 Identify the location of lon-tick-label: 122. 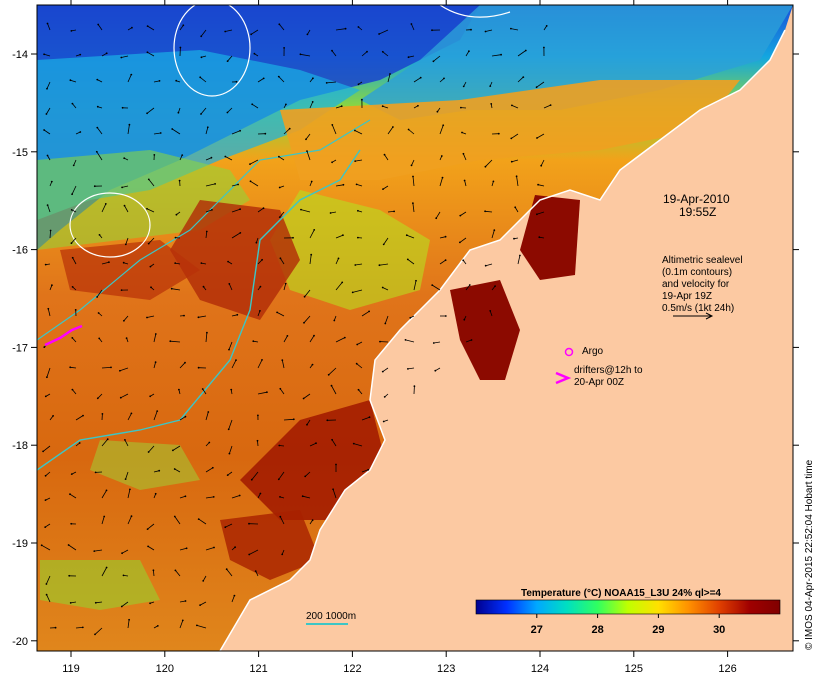
(352, 669).